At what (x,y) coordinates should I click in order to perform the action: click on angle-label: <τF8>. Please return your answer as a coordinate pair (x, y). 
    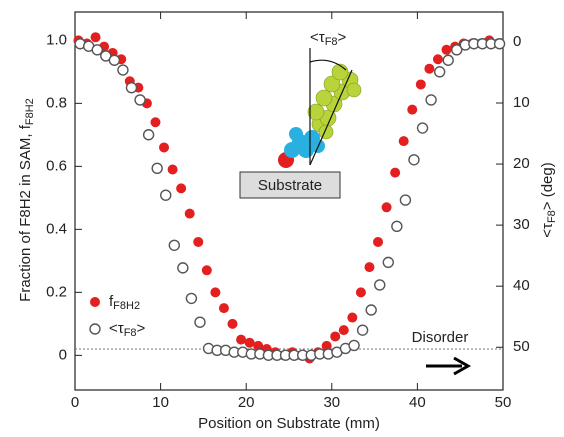
    Looking at the image, I should click on (328, 38).